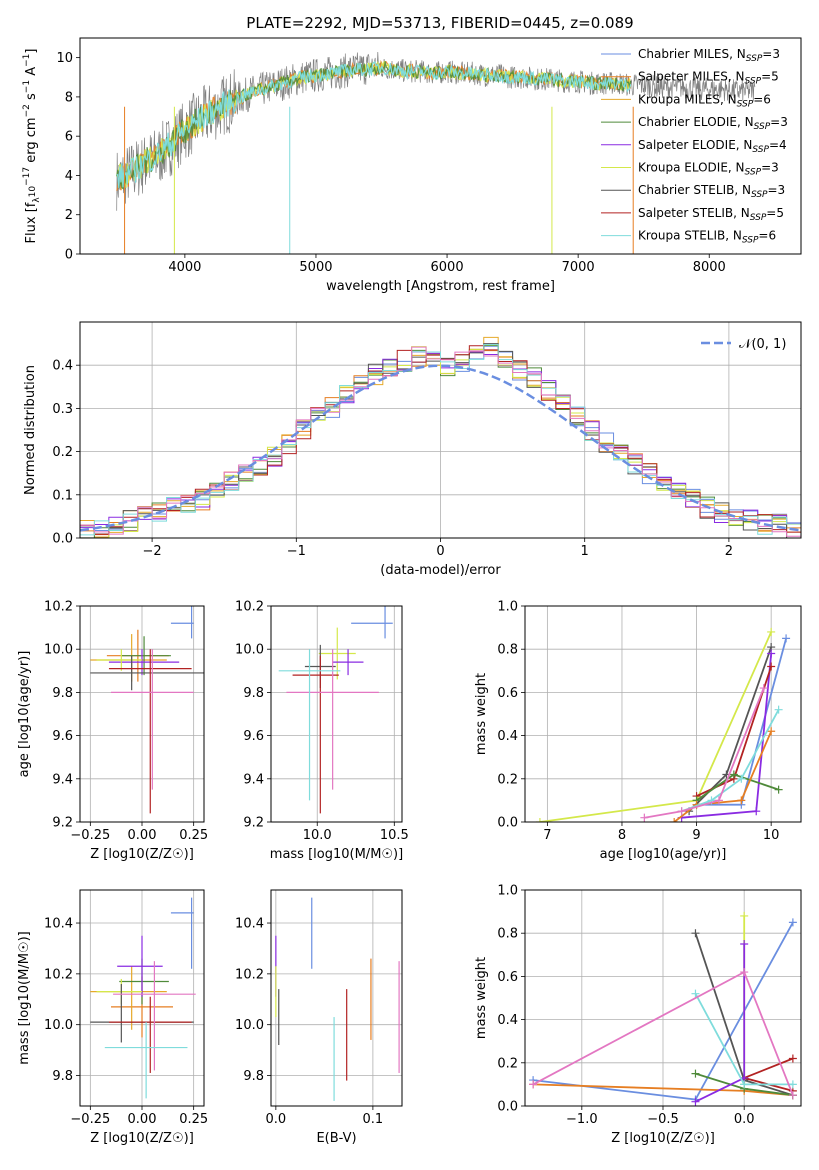  What do you see at coordinates (296, 551) in the screenshot?
I see `x-tick-label: −1` at bounding box center [296, 551].